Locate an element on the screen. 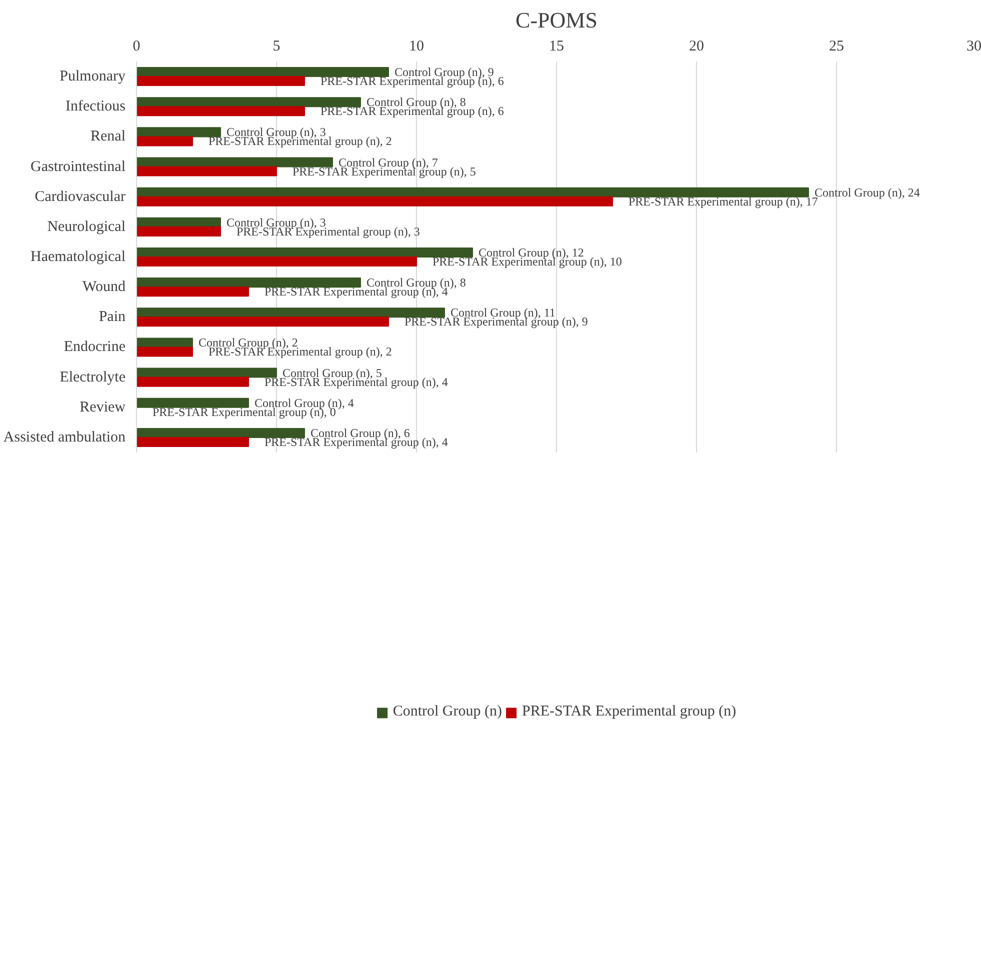 This screenshot has height=972, width=981. x-tick-label: 5 is located at coordinates (276, 46).